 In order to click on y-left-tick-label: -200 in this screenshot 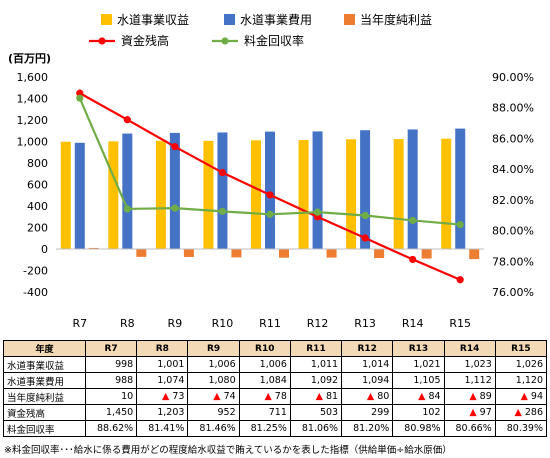, I will do `click(35, 271)`.